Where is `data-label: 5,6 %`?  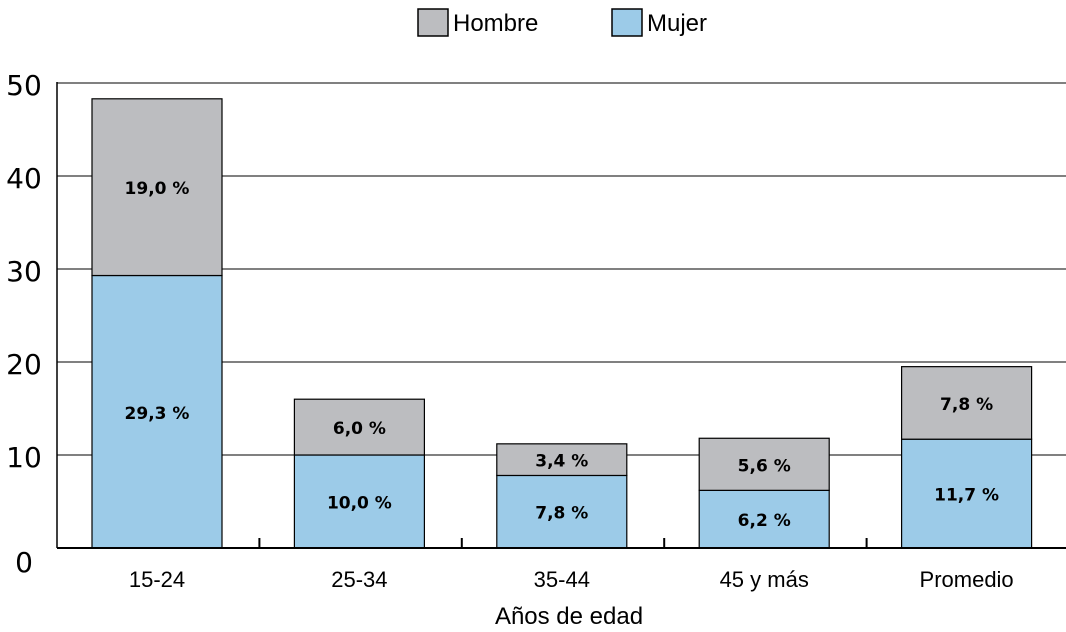
data-label: 5,6 % is located at coordinates (764, 466).